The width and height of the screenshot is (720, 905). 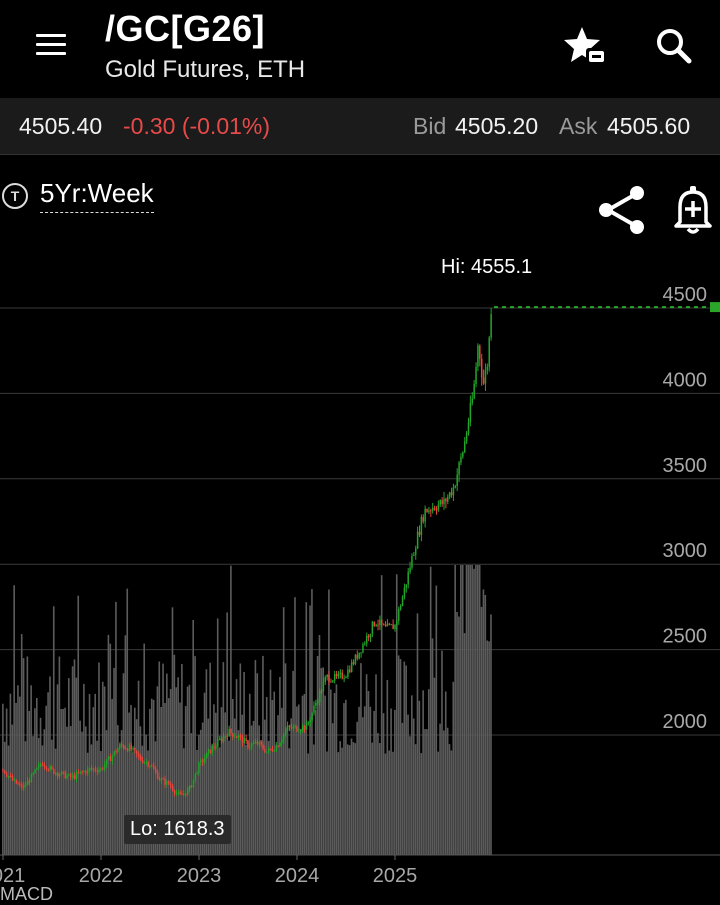 I want to click on add-alert-button, so click(x=693, y=210).